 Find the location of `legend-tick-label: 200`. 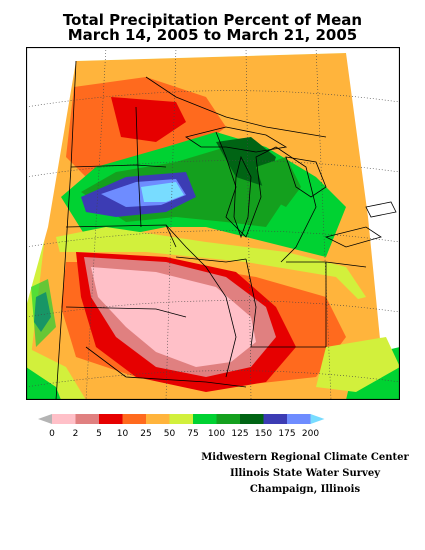

legend-tick-label: 200 is located at coordinates (310, 434).